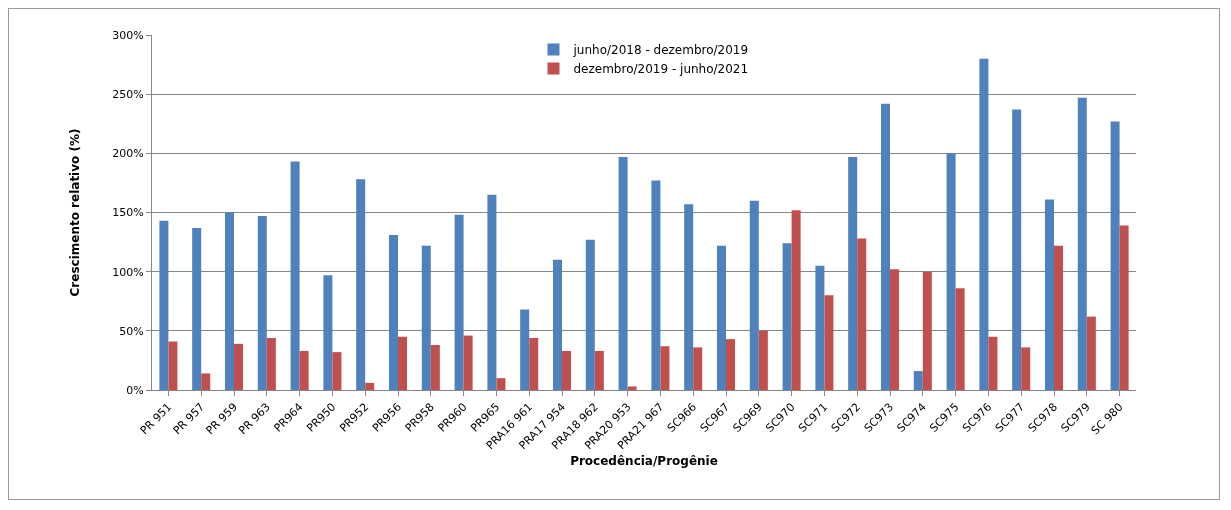 The image size is (1231, 510). What do you see at coordinates (135, 390) in the screenshot?
I see `y-tick-label: 0%` at bounding box center [135, 390].